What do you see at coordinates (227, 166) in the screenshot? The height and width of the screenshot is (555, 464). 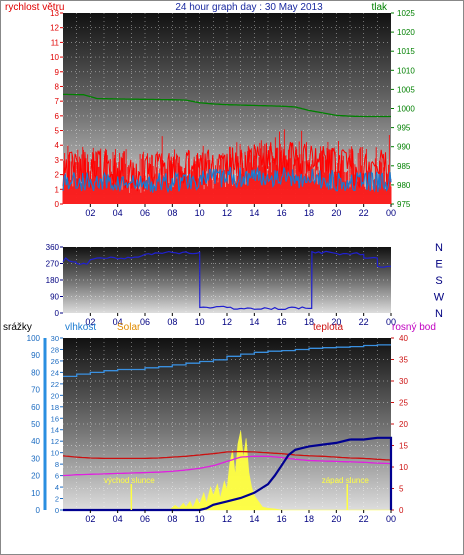 I see `wind-speed-line` at bounding box center [227, 166].